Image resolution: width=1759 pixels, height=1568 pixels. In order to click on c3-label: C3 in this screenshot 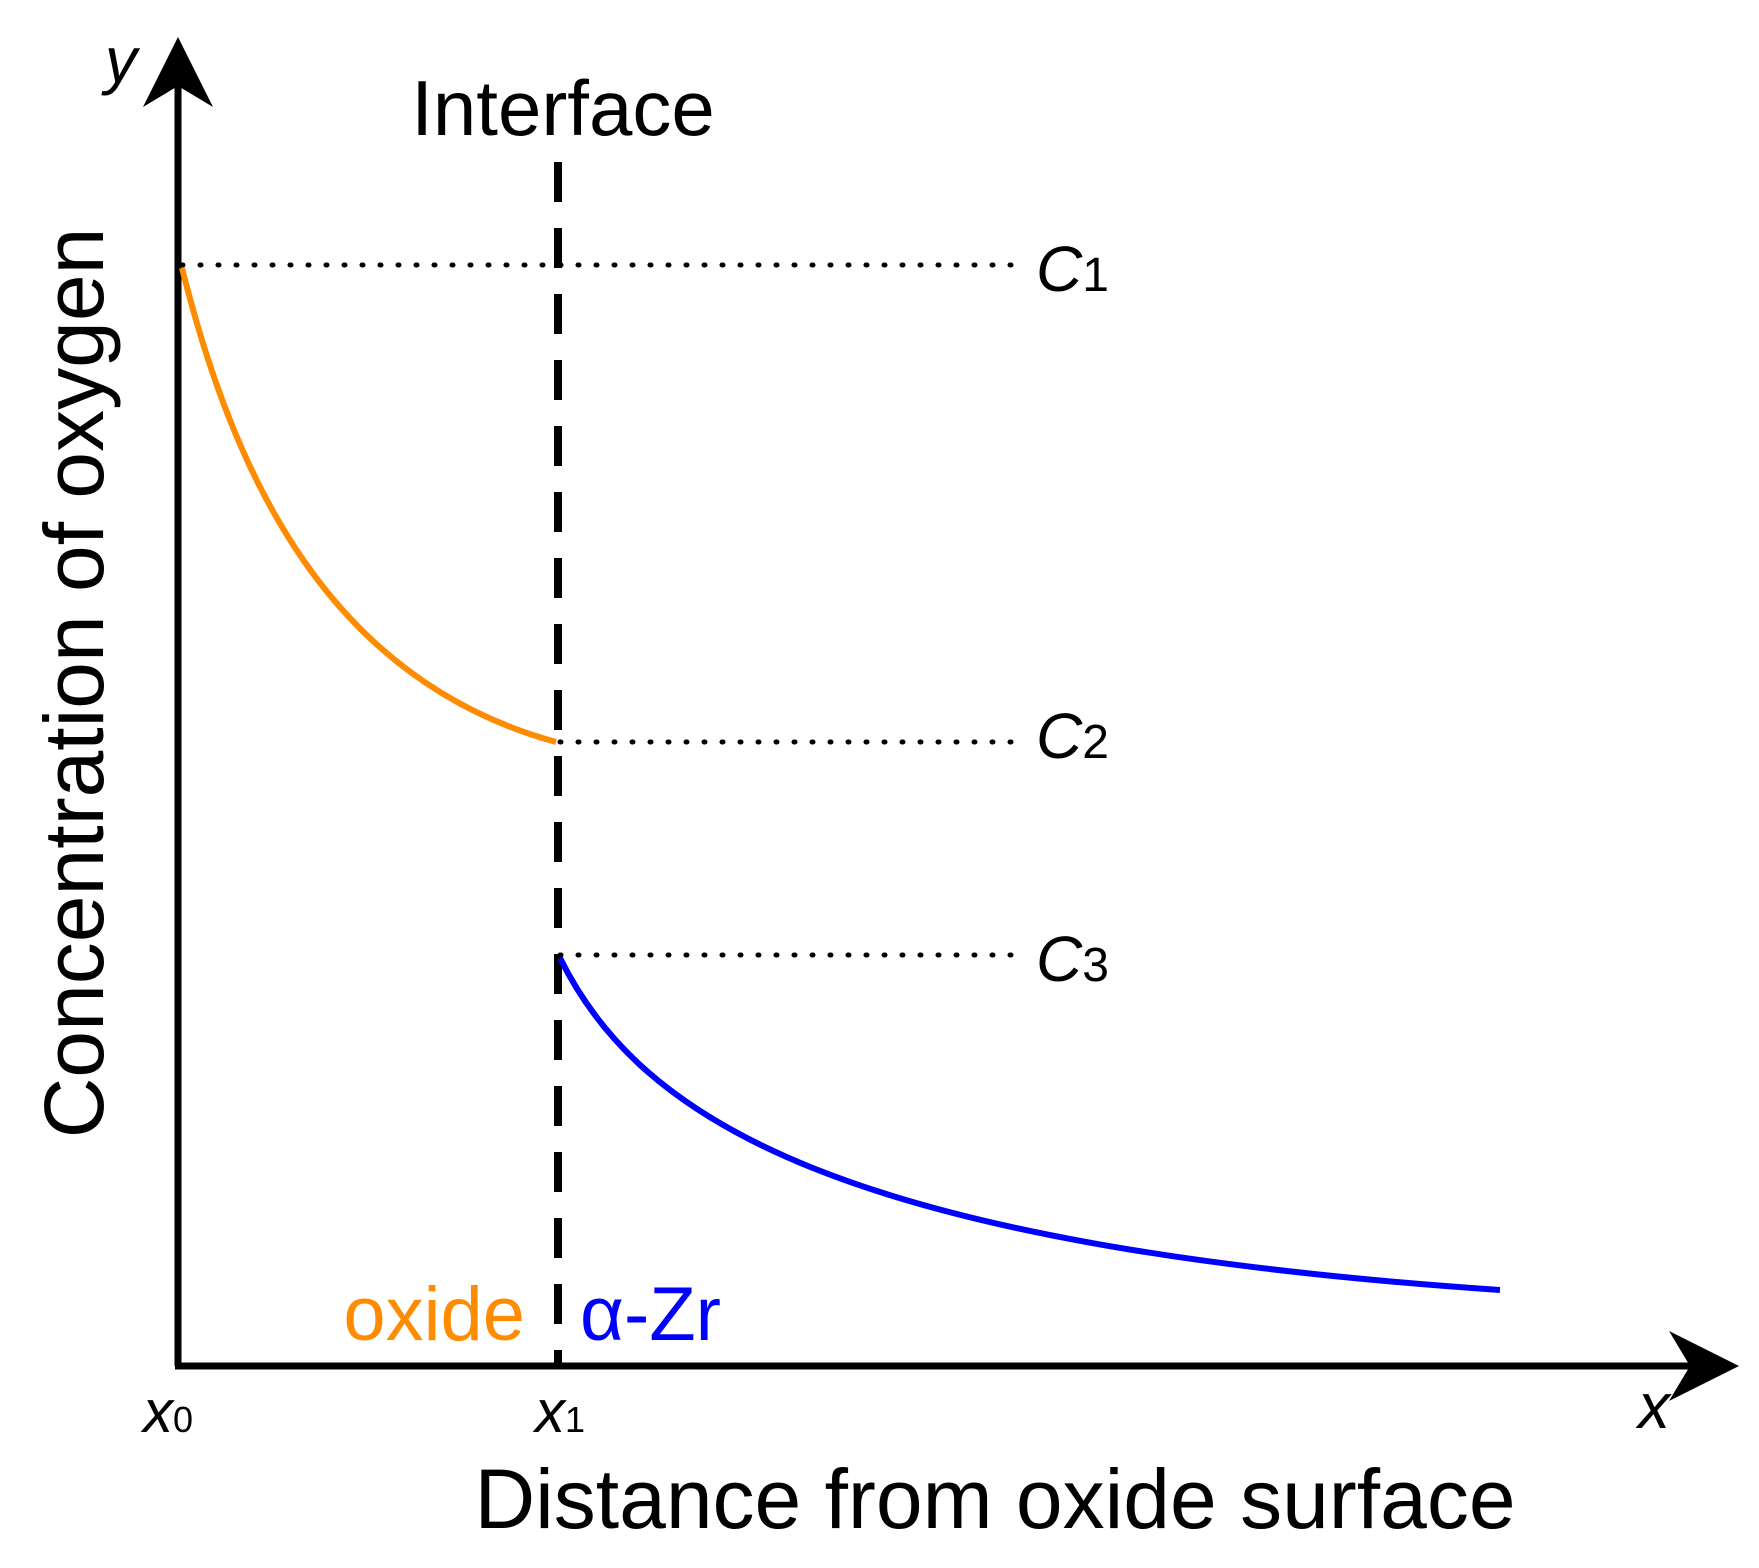, I will do `click(1072, 959)`.